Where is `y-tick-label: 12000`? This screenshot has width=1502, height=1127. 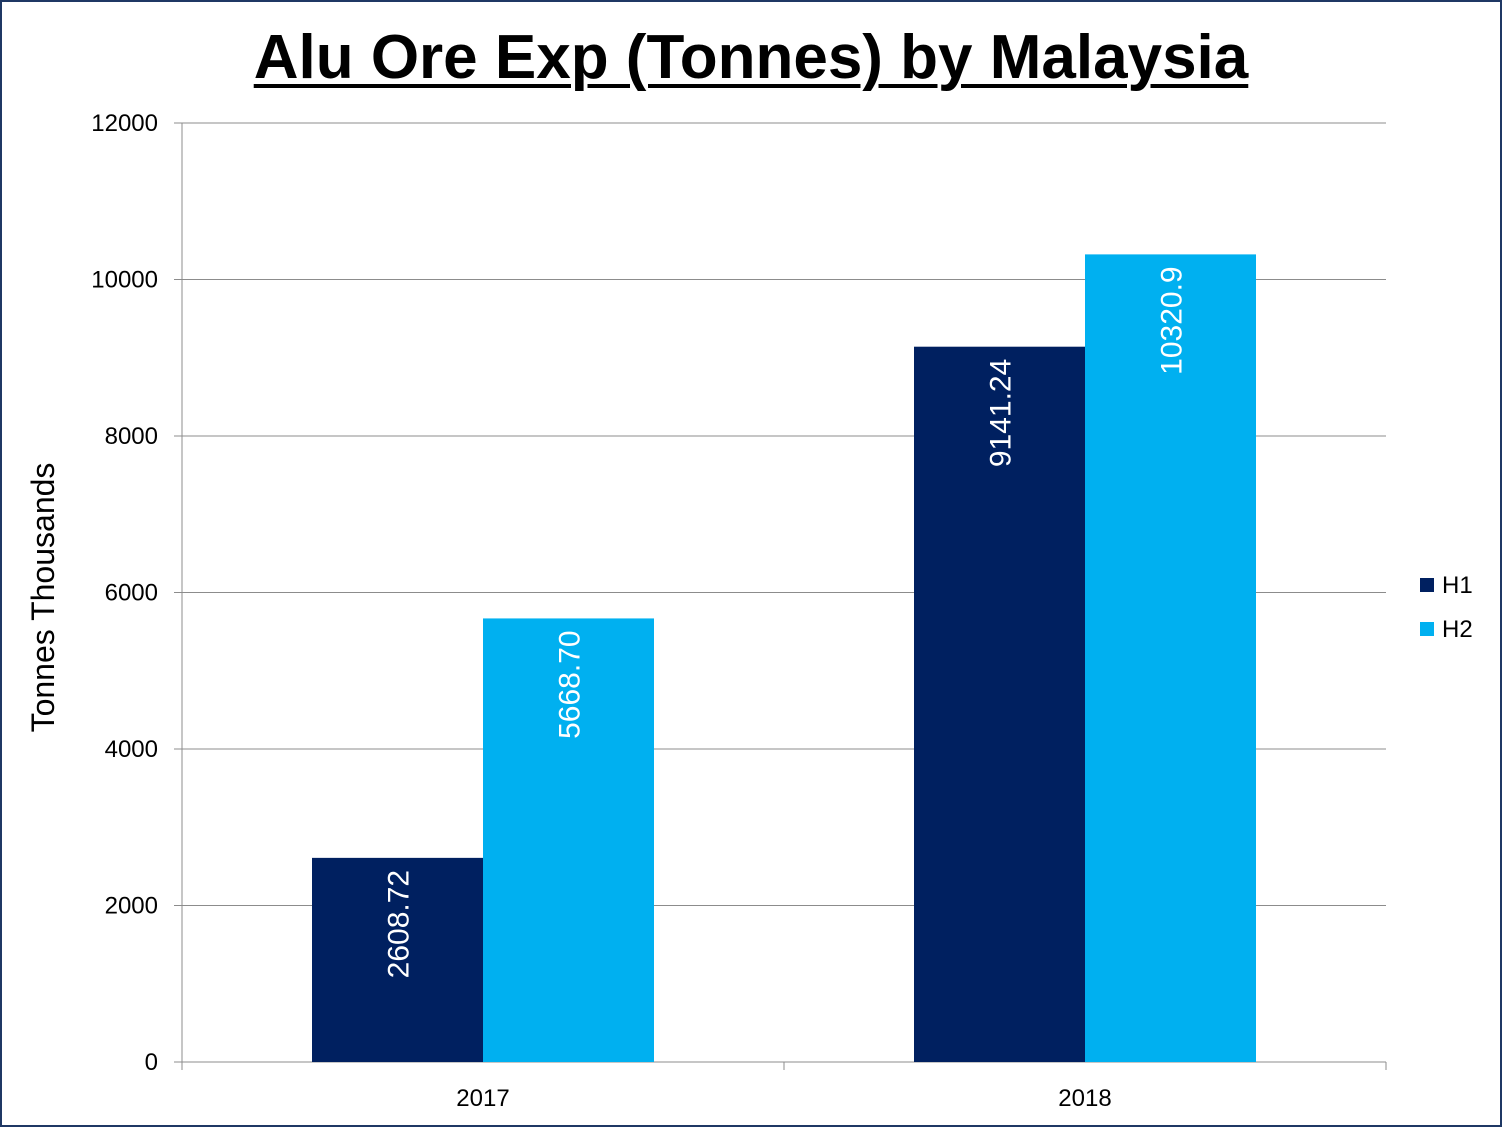 y-tick-label: 12000 is located at coordinates (124, 123).